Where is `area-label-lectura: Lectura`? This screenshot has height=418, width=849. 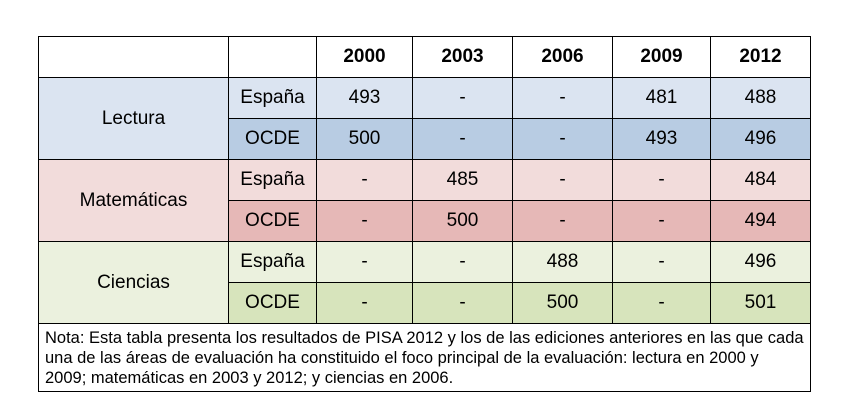 area-label-lectura: Lectura is located at coordinates (133, 118).